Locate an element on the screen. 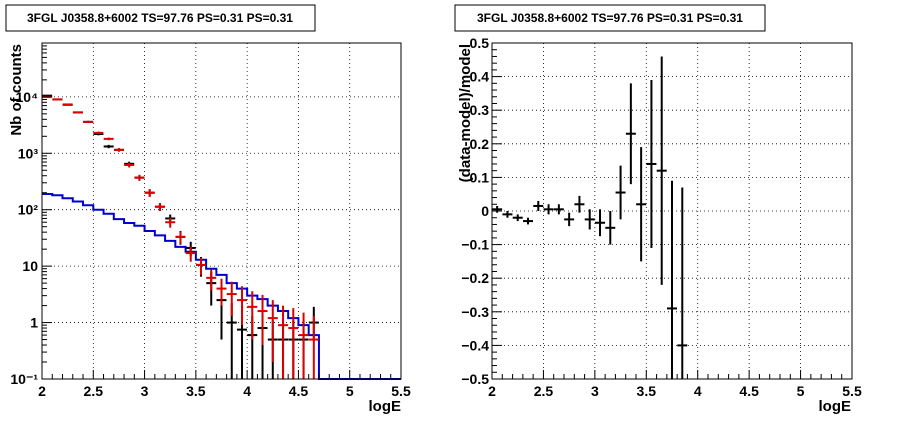 Image resolution: width=898 pixels, height=426 pixels. right-y-tick-label: −0.1 is located at coordinates (475, 245).